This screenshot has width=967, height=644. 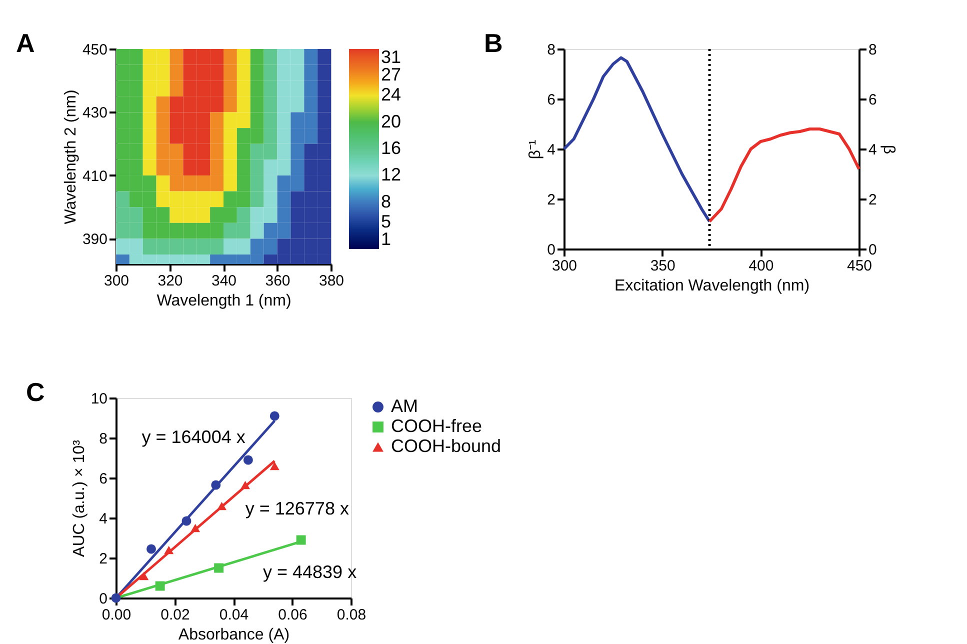 I want to click on annotation: y = 126778 x, so click(x=297, y=508).